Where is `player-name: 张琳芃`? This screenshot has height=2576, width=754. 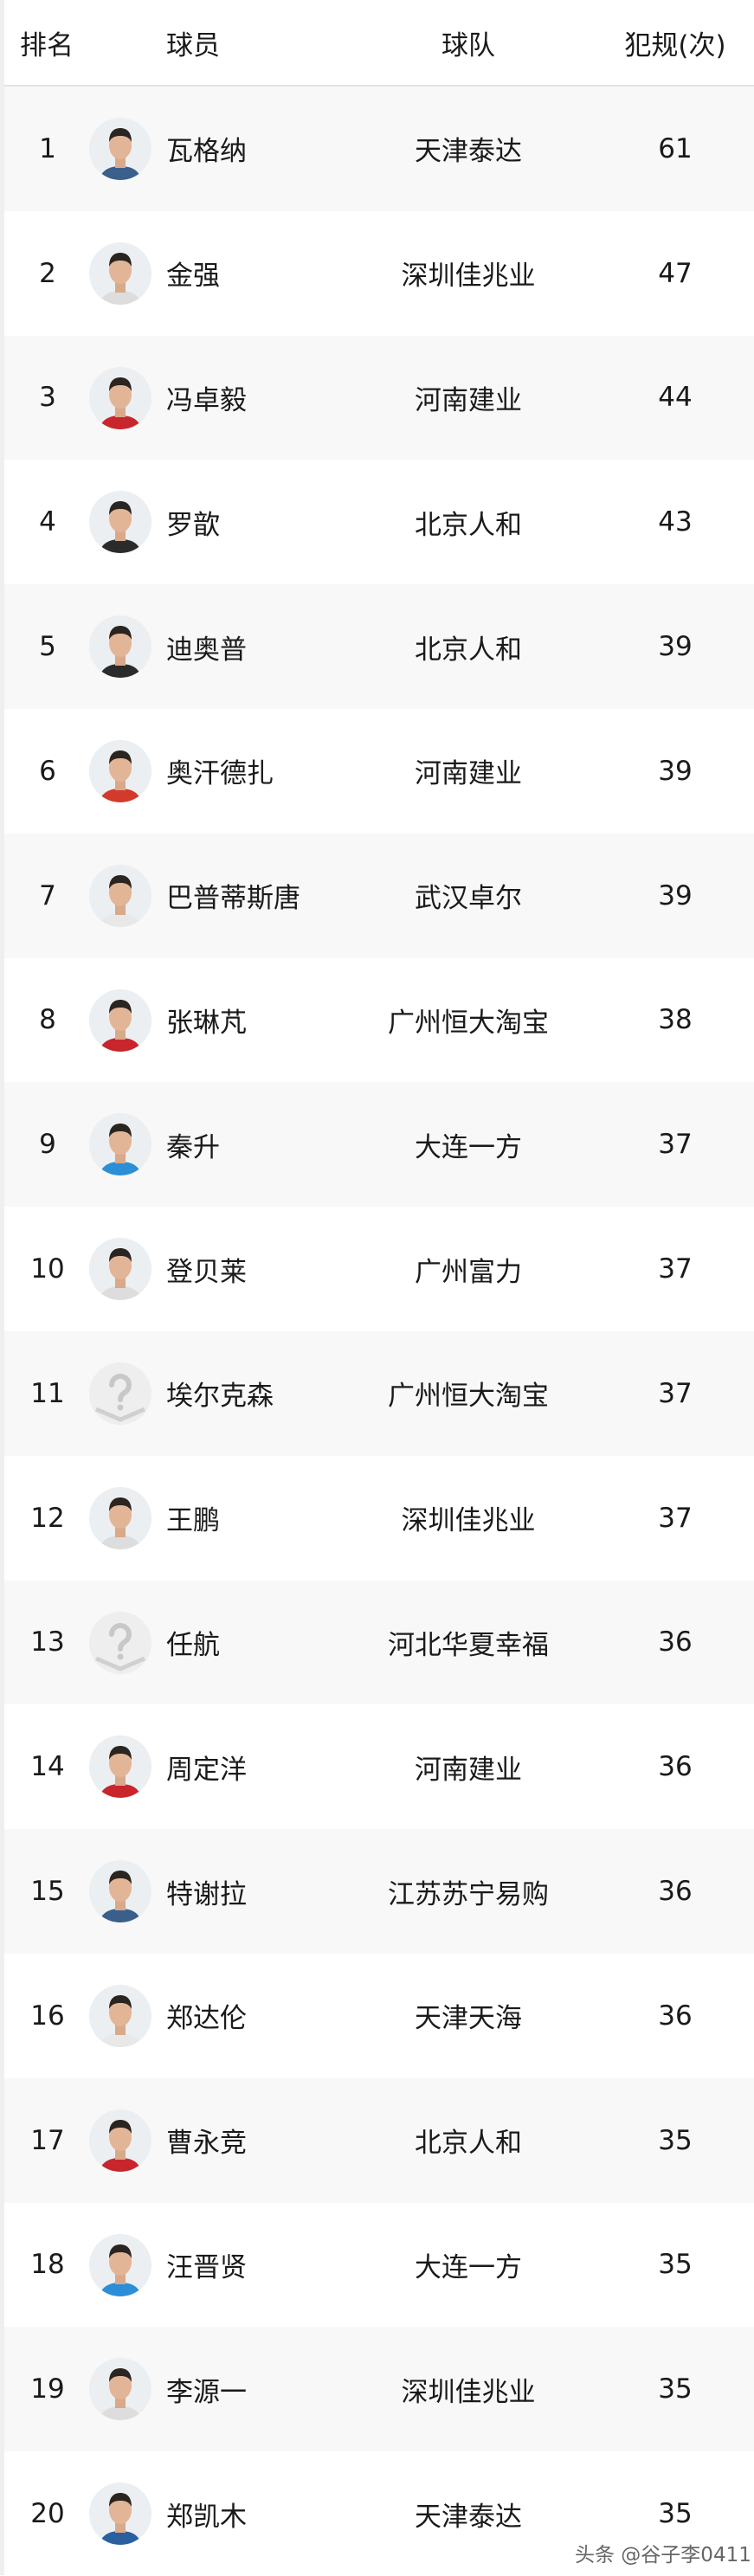
player-name: 张琳芃 is located at coordinates (206, 1023).